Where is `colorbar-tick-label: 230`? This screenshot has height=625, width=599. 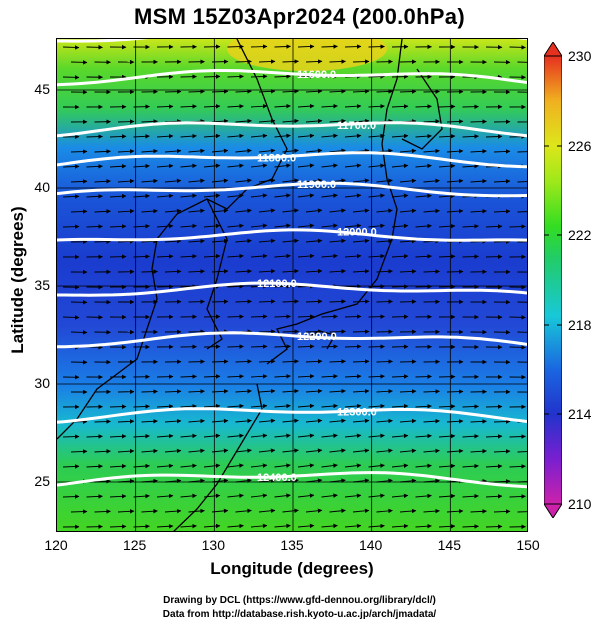
colorbar-tick-label: 230 is located at coordinates (580, 56).